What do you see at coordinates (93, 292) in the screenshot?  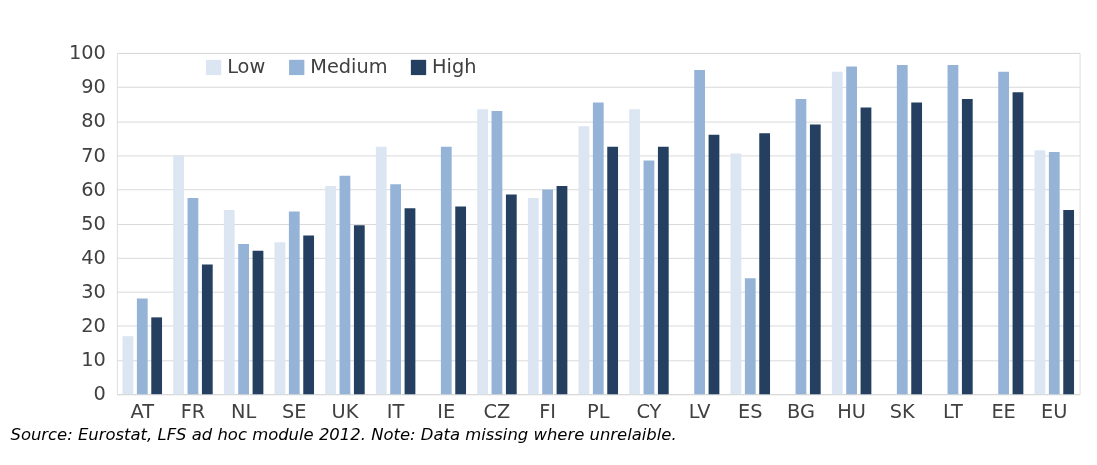 I see `y-tick-label: 30` at bounding box center [93, 292].